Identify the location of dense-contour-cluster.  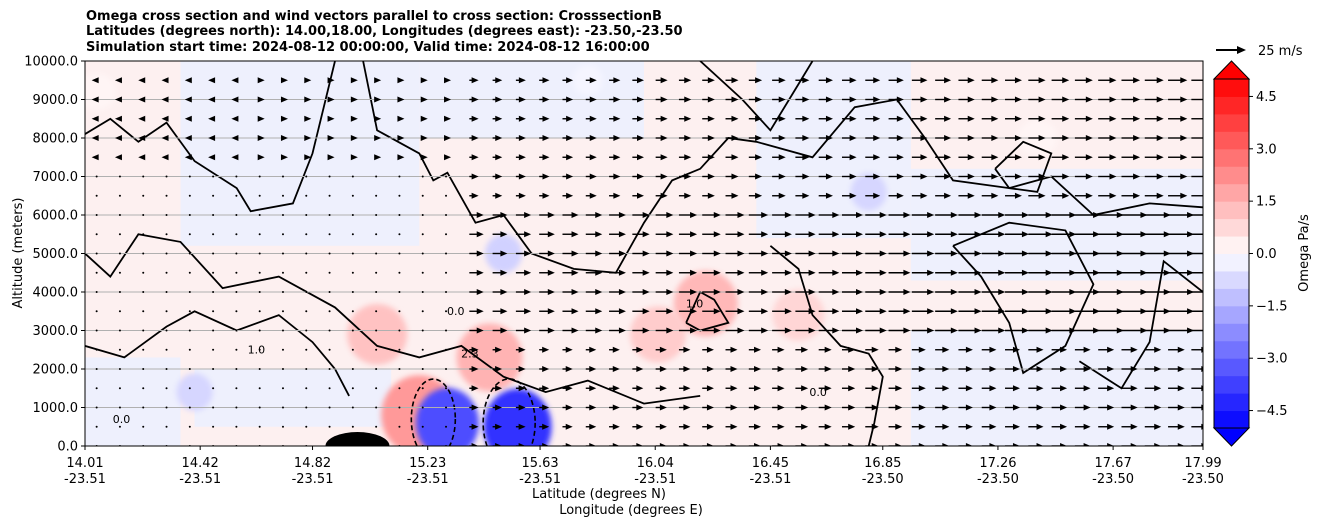
(357, 439).